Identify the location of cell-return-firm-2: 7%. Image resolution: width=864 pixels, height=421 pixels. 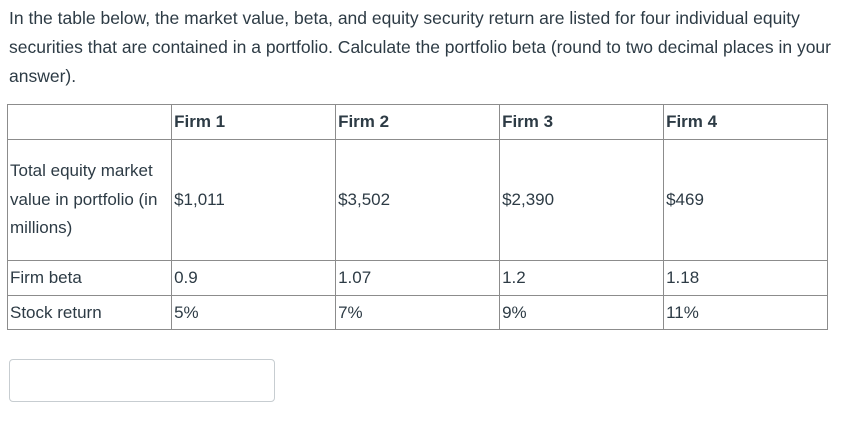
(418, 312).